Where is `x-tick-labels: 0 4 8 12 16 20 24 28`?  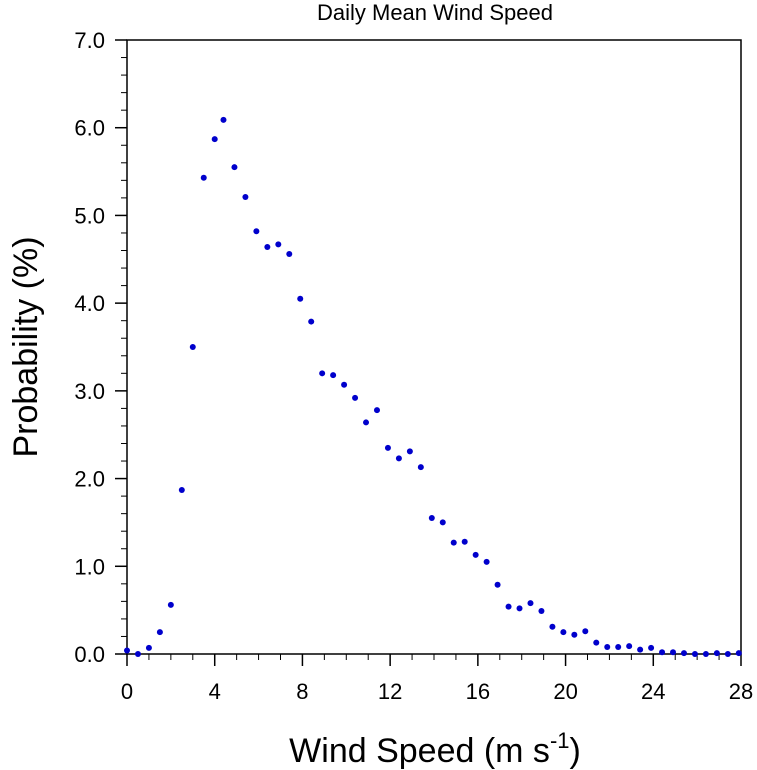 x-tick-labels: 0 4 8 12 16 20 24 28 is located at coordinates (437, 691).